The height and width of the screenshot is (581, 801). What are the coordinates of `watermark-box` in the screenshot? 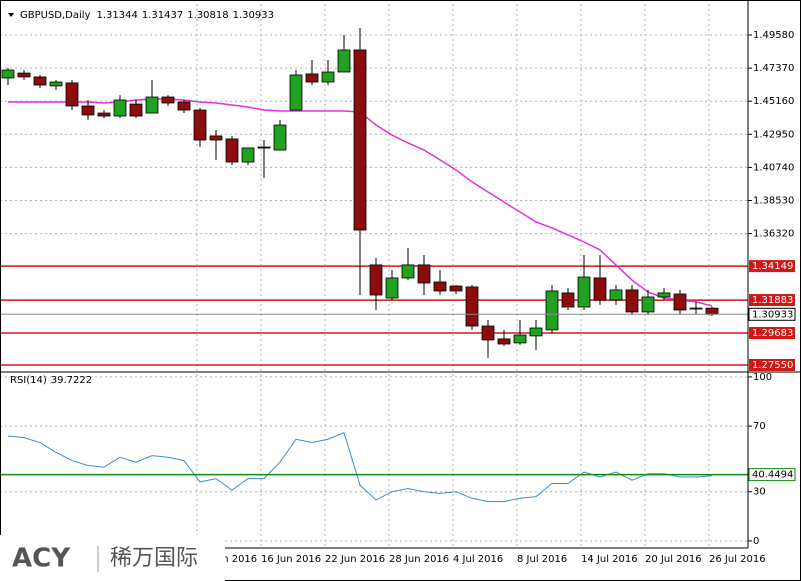 It's located at (112, 558).